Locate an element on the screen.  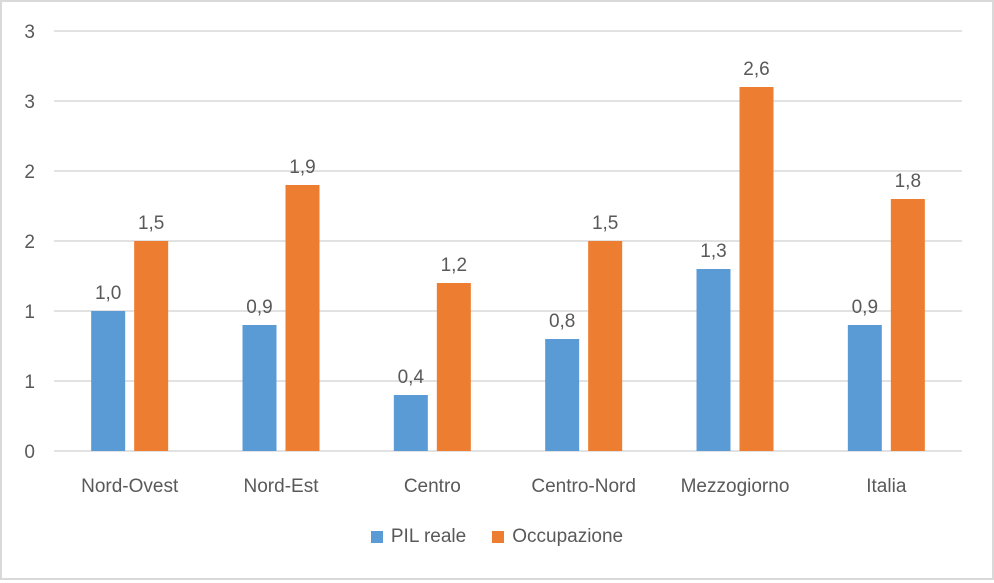
legend-label-pil-reale: PIL reale is located at coordinates (428, 536).